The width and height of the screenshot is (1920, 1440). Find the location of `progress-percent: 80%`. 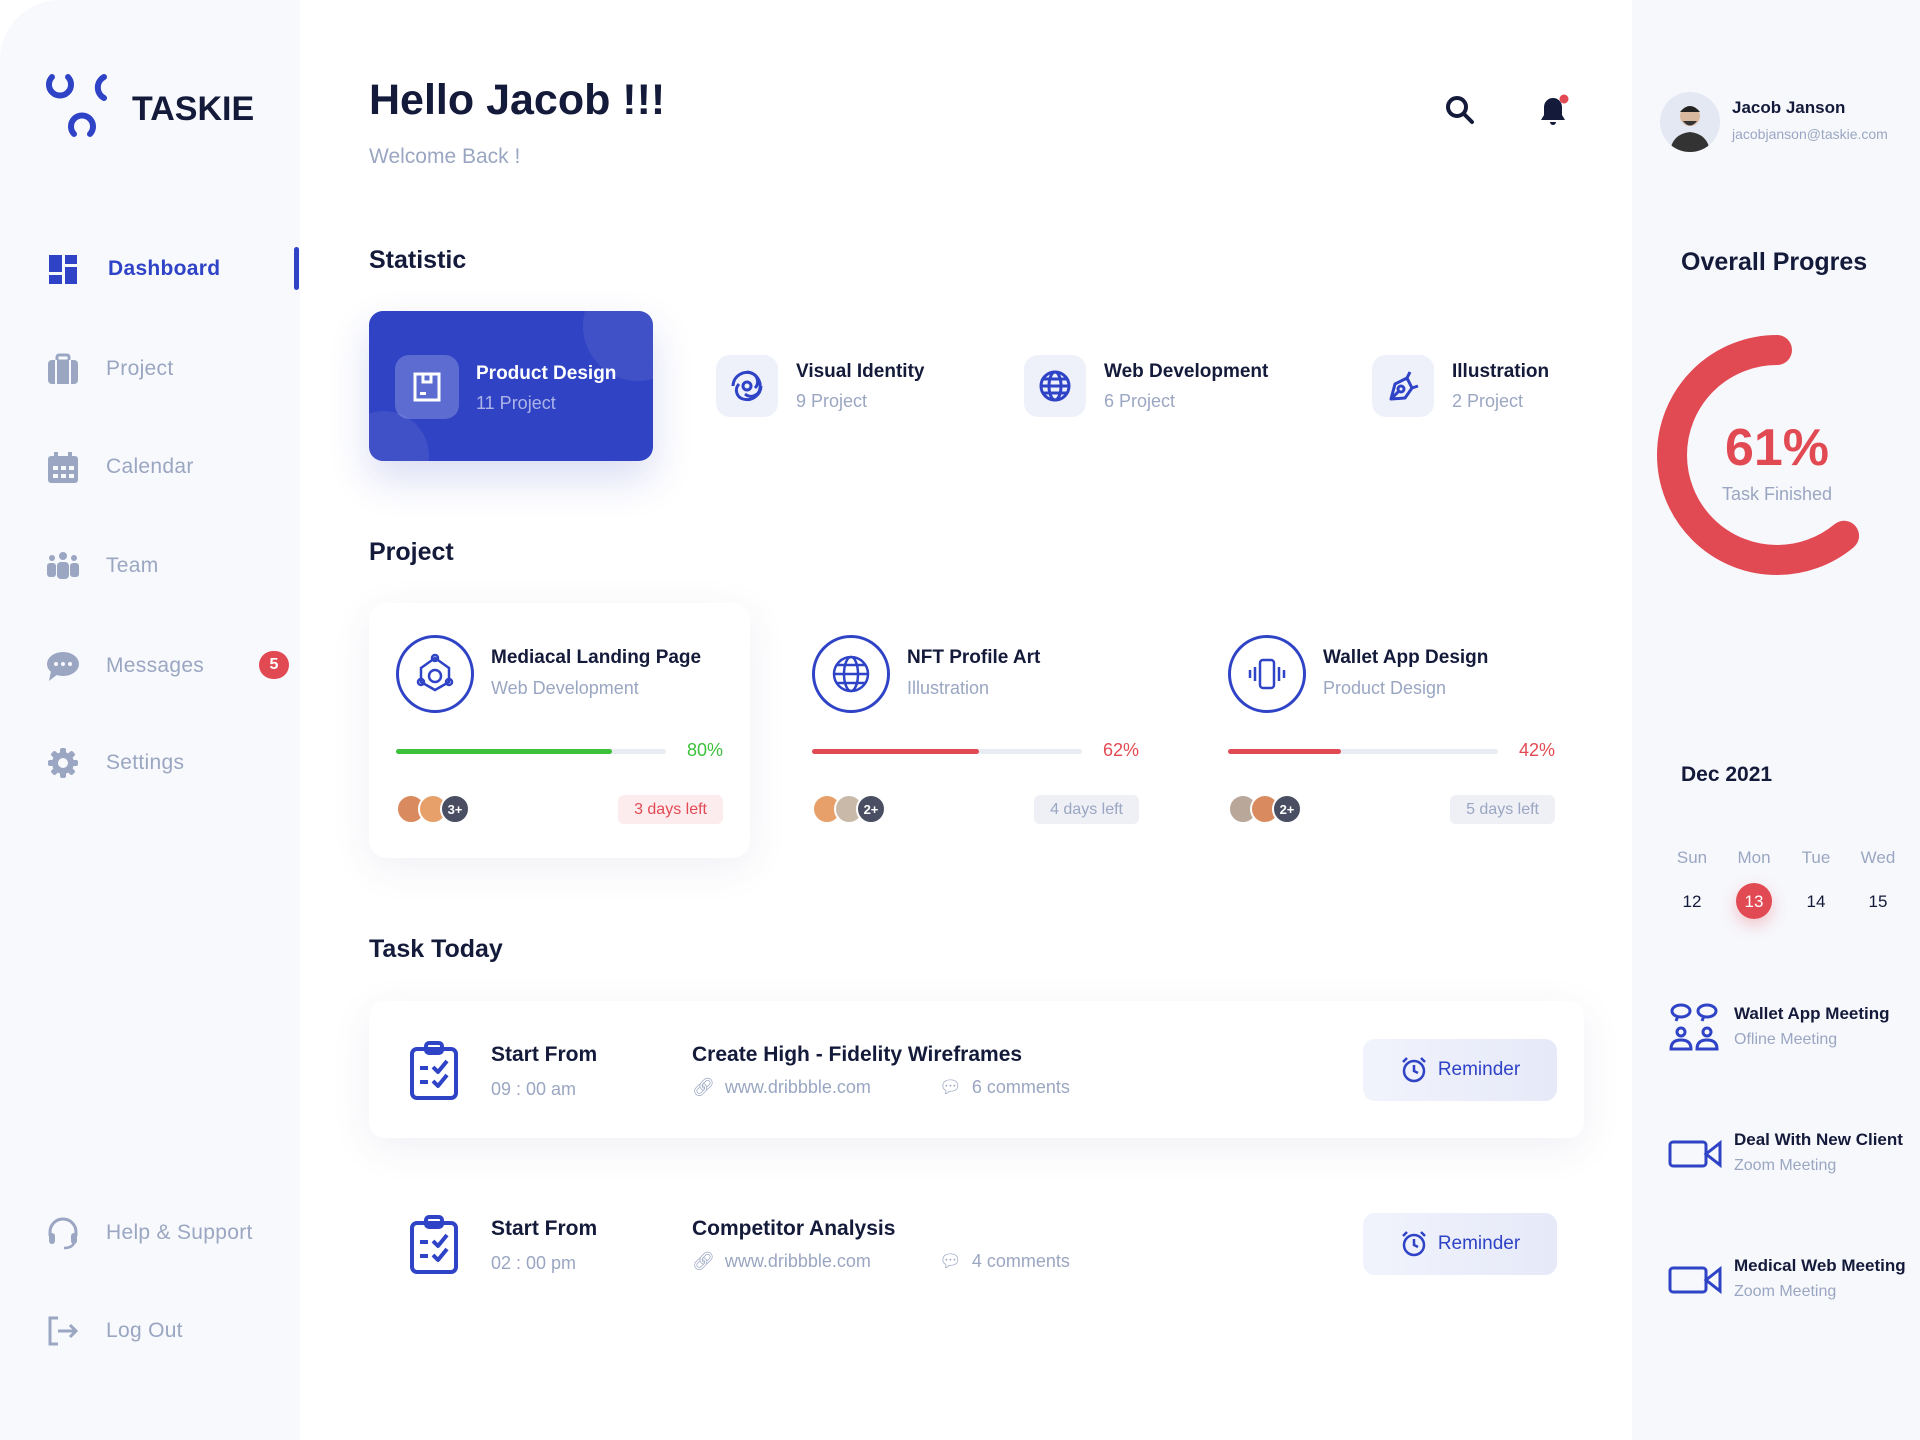

progress-percent: 80% is located at coordinates (704, 750).